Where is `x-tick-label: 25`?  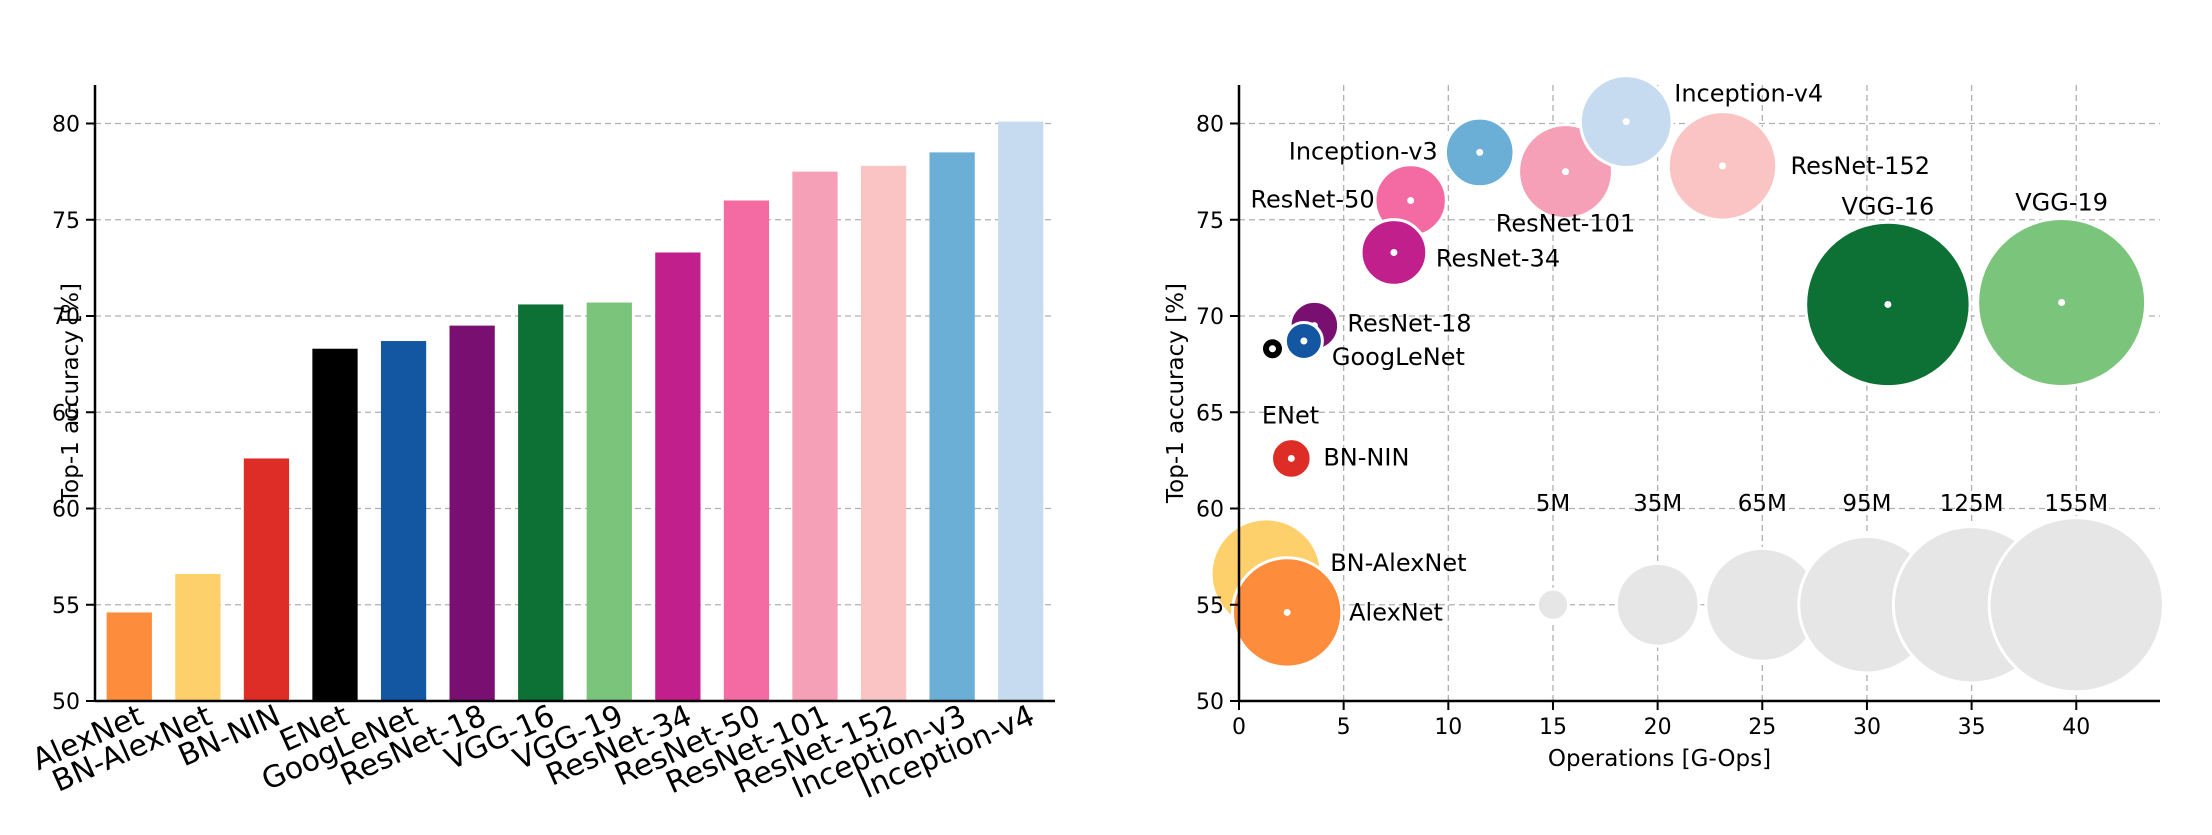
x-tick-label: 25 is located at coordinates (1762, 727).